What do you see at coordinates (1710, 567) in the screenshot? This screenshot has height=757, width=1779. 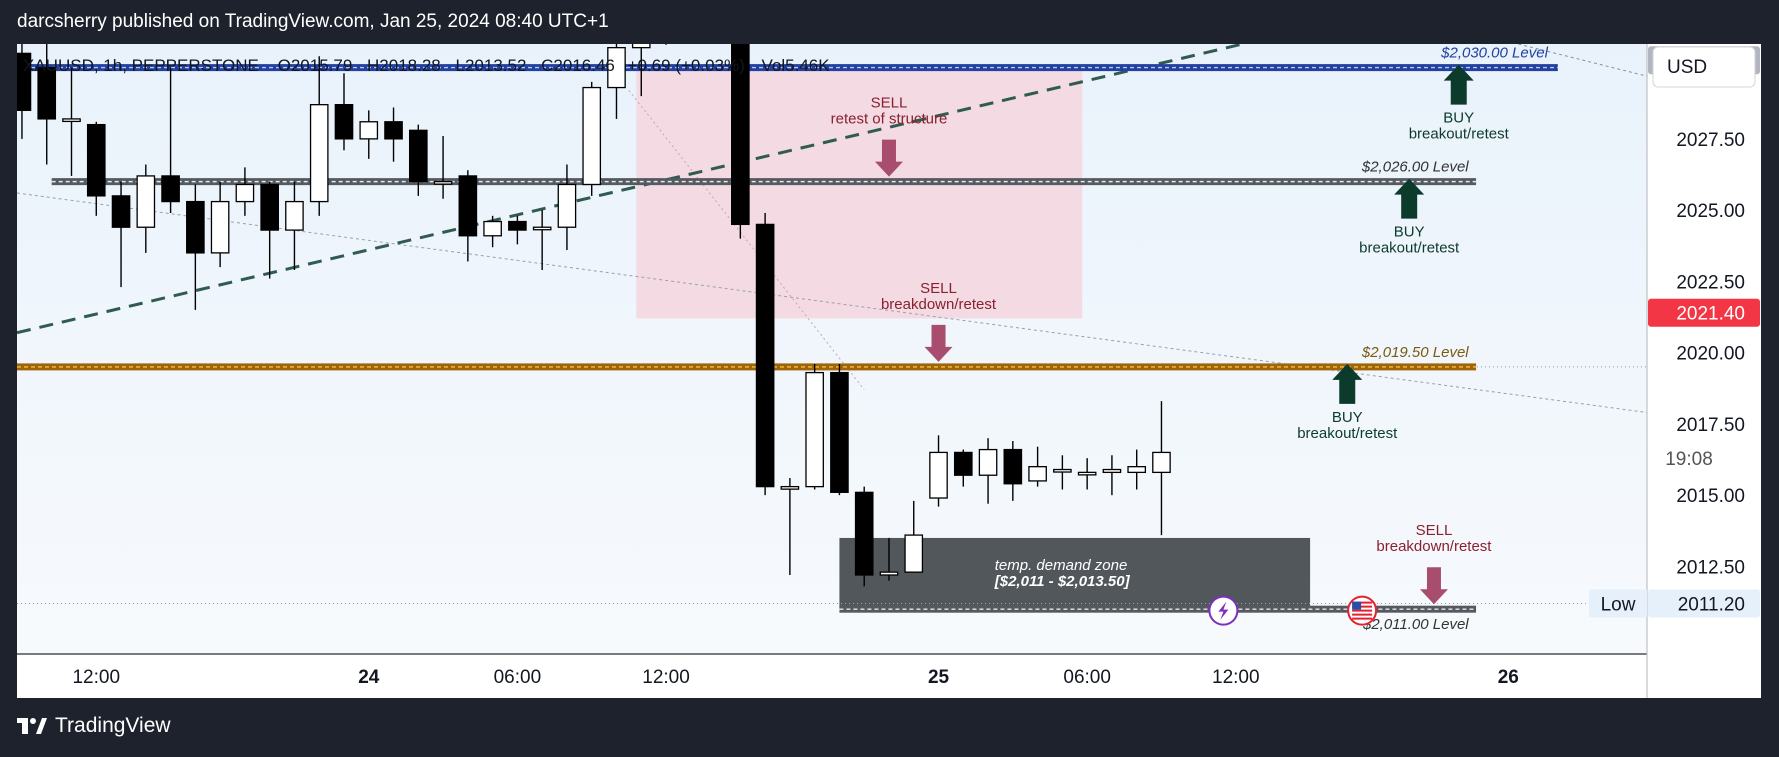 I see `y-tick-label-6: 2012.50` at bounding box center [1710, 567].